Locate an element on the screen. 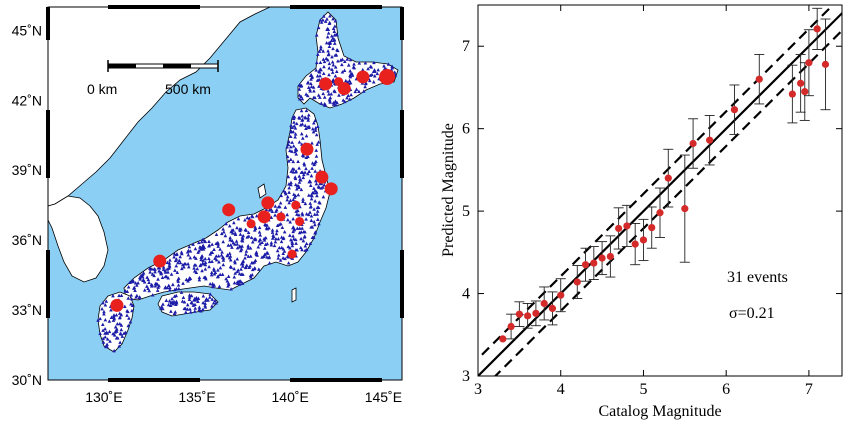 The width and height of the screenshot is (850, 427). x-axis-label: Catalog Magnitude is located at coordinates (659, 411).